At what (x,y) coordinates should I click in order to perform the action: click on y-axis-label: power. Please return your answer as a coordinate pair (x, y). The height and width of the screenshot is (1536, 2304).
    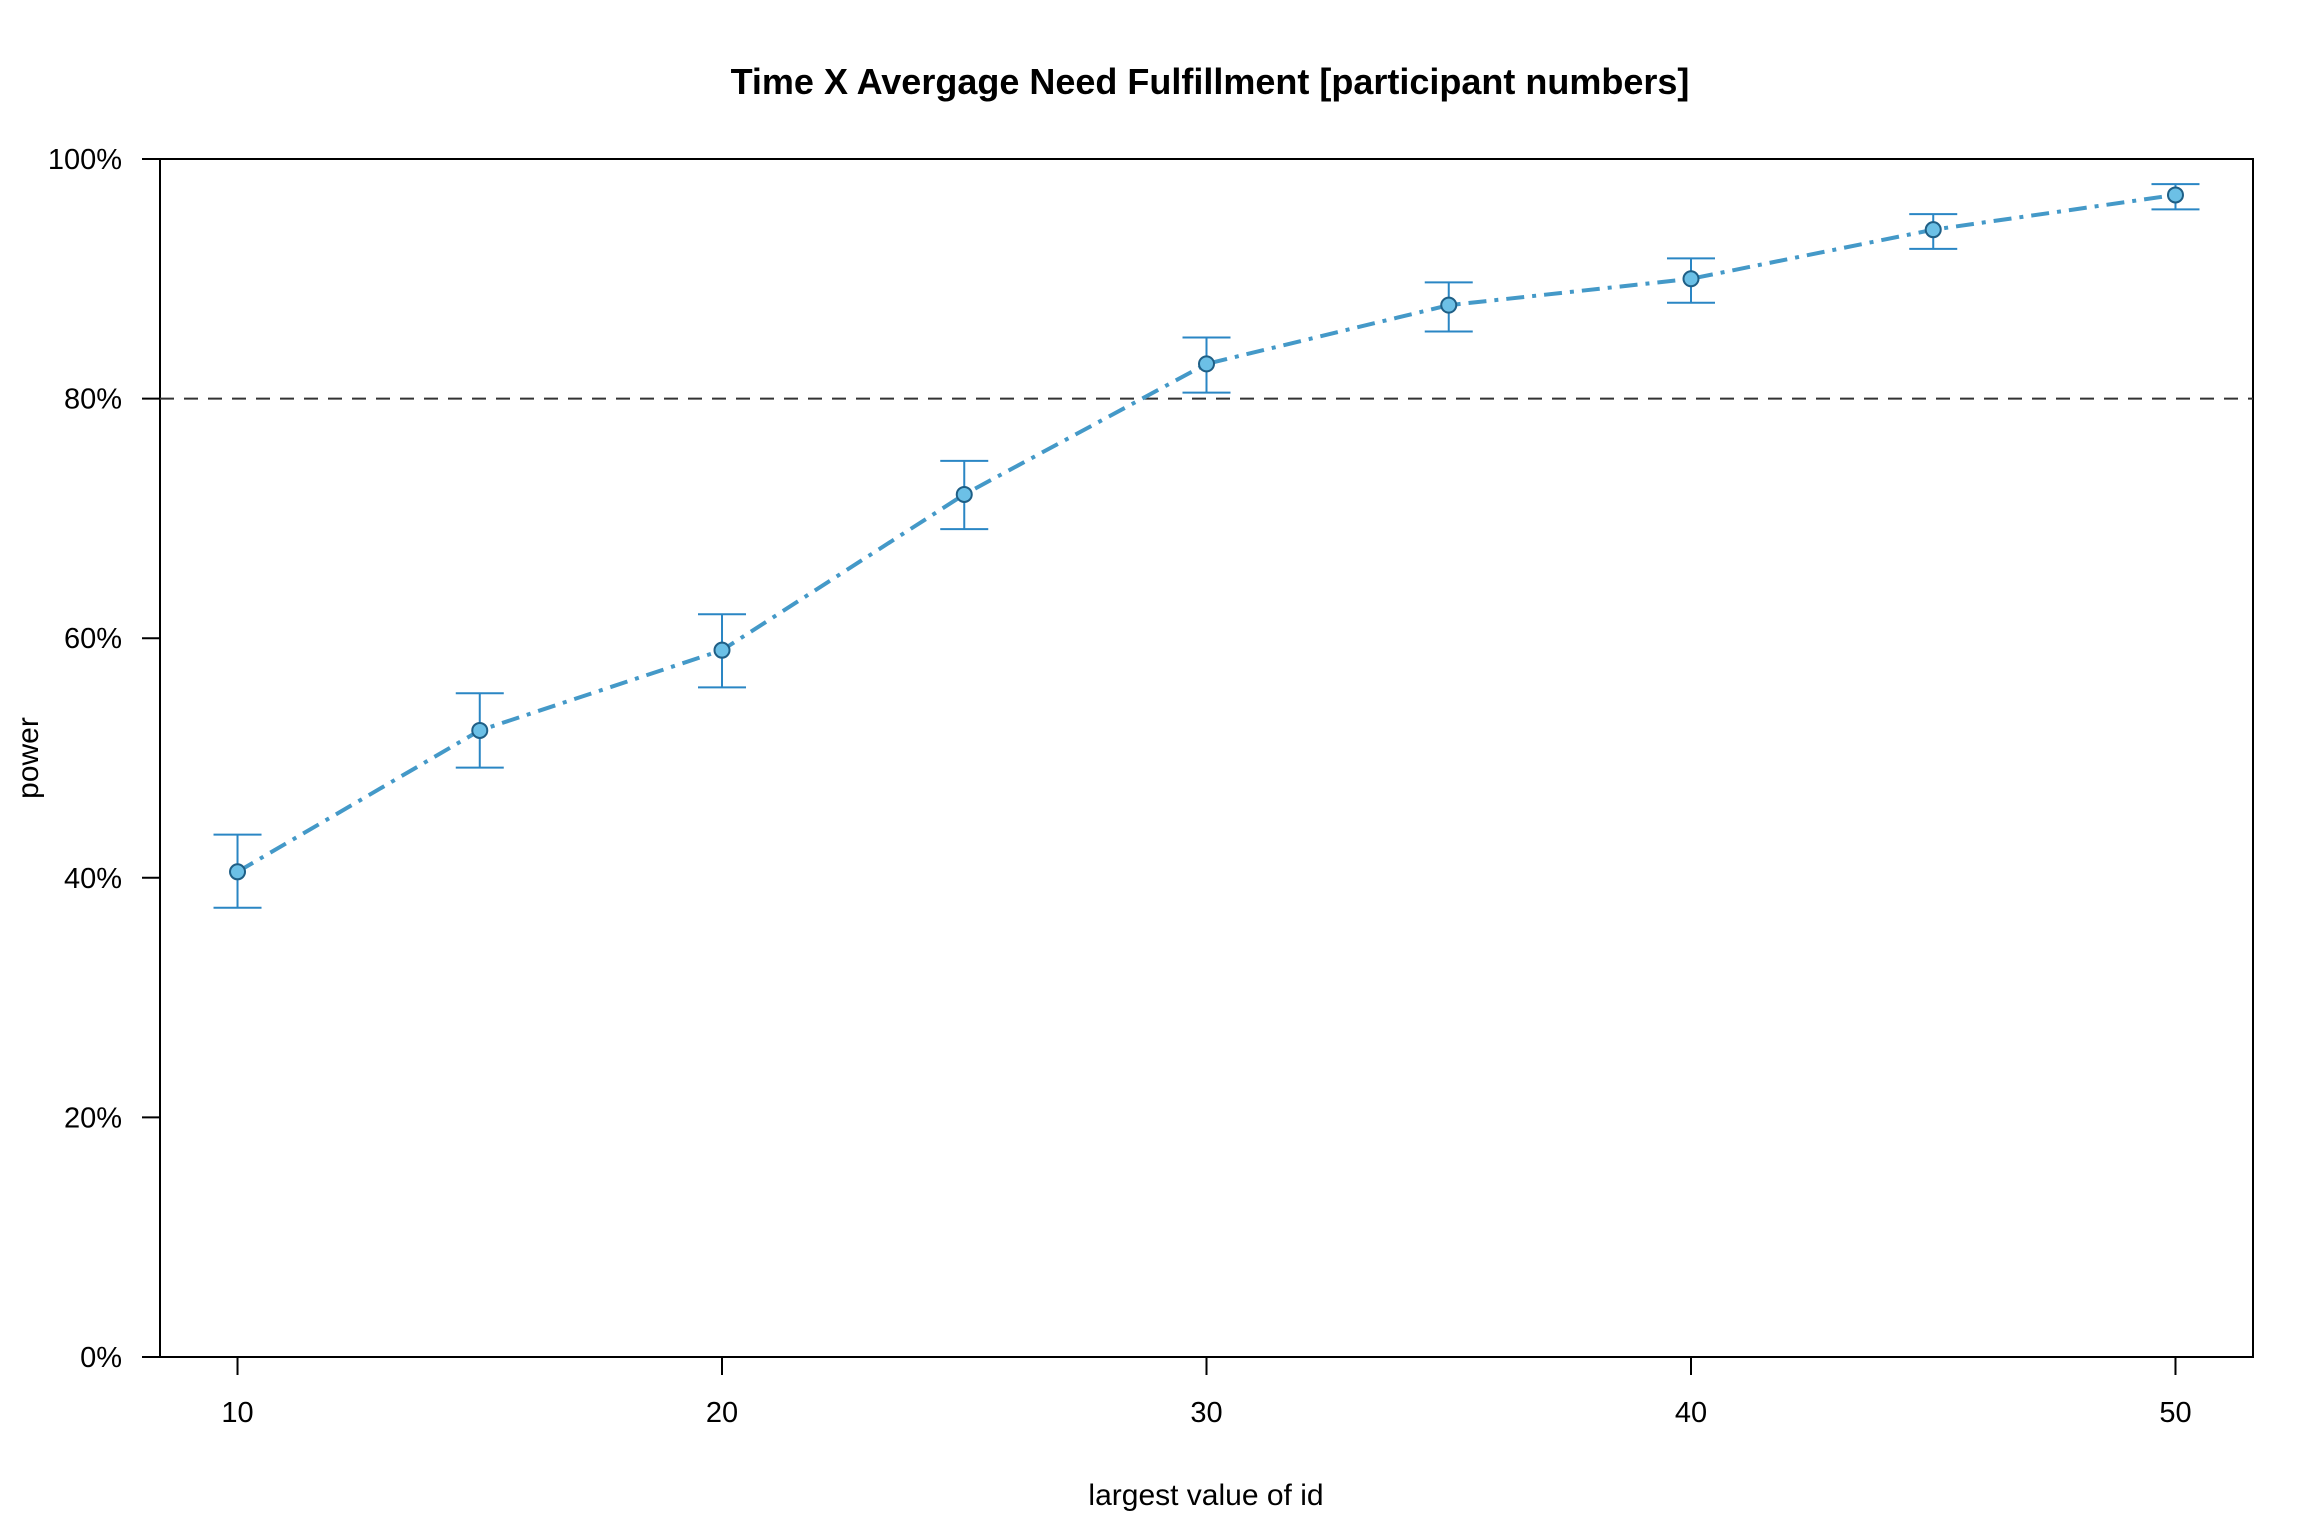
    Looking at the image, I should click on (28, 758).